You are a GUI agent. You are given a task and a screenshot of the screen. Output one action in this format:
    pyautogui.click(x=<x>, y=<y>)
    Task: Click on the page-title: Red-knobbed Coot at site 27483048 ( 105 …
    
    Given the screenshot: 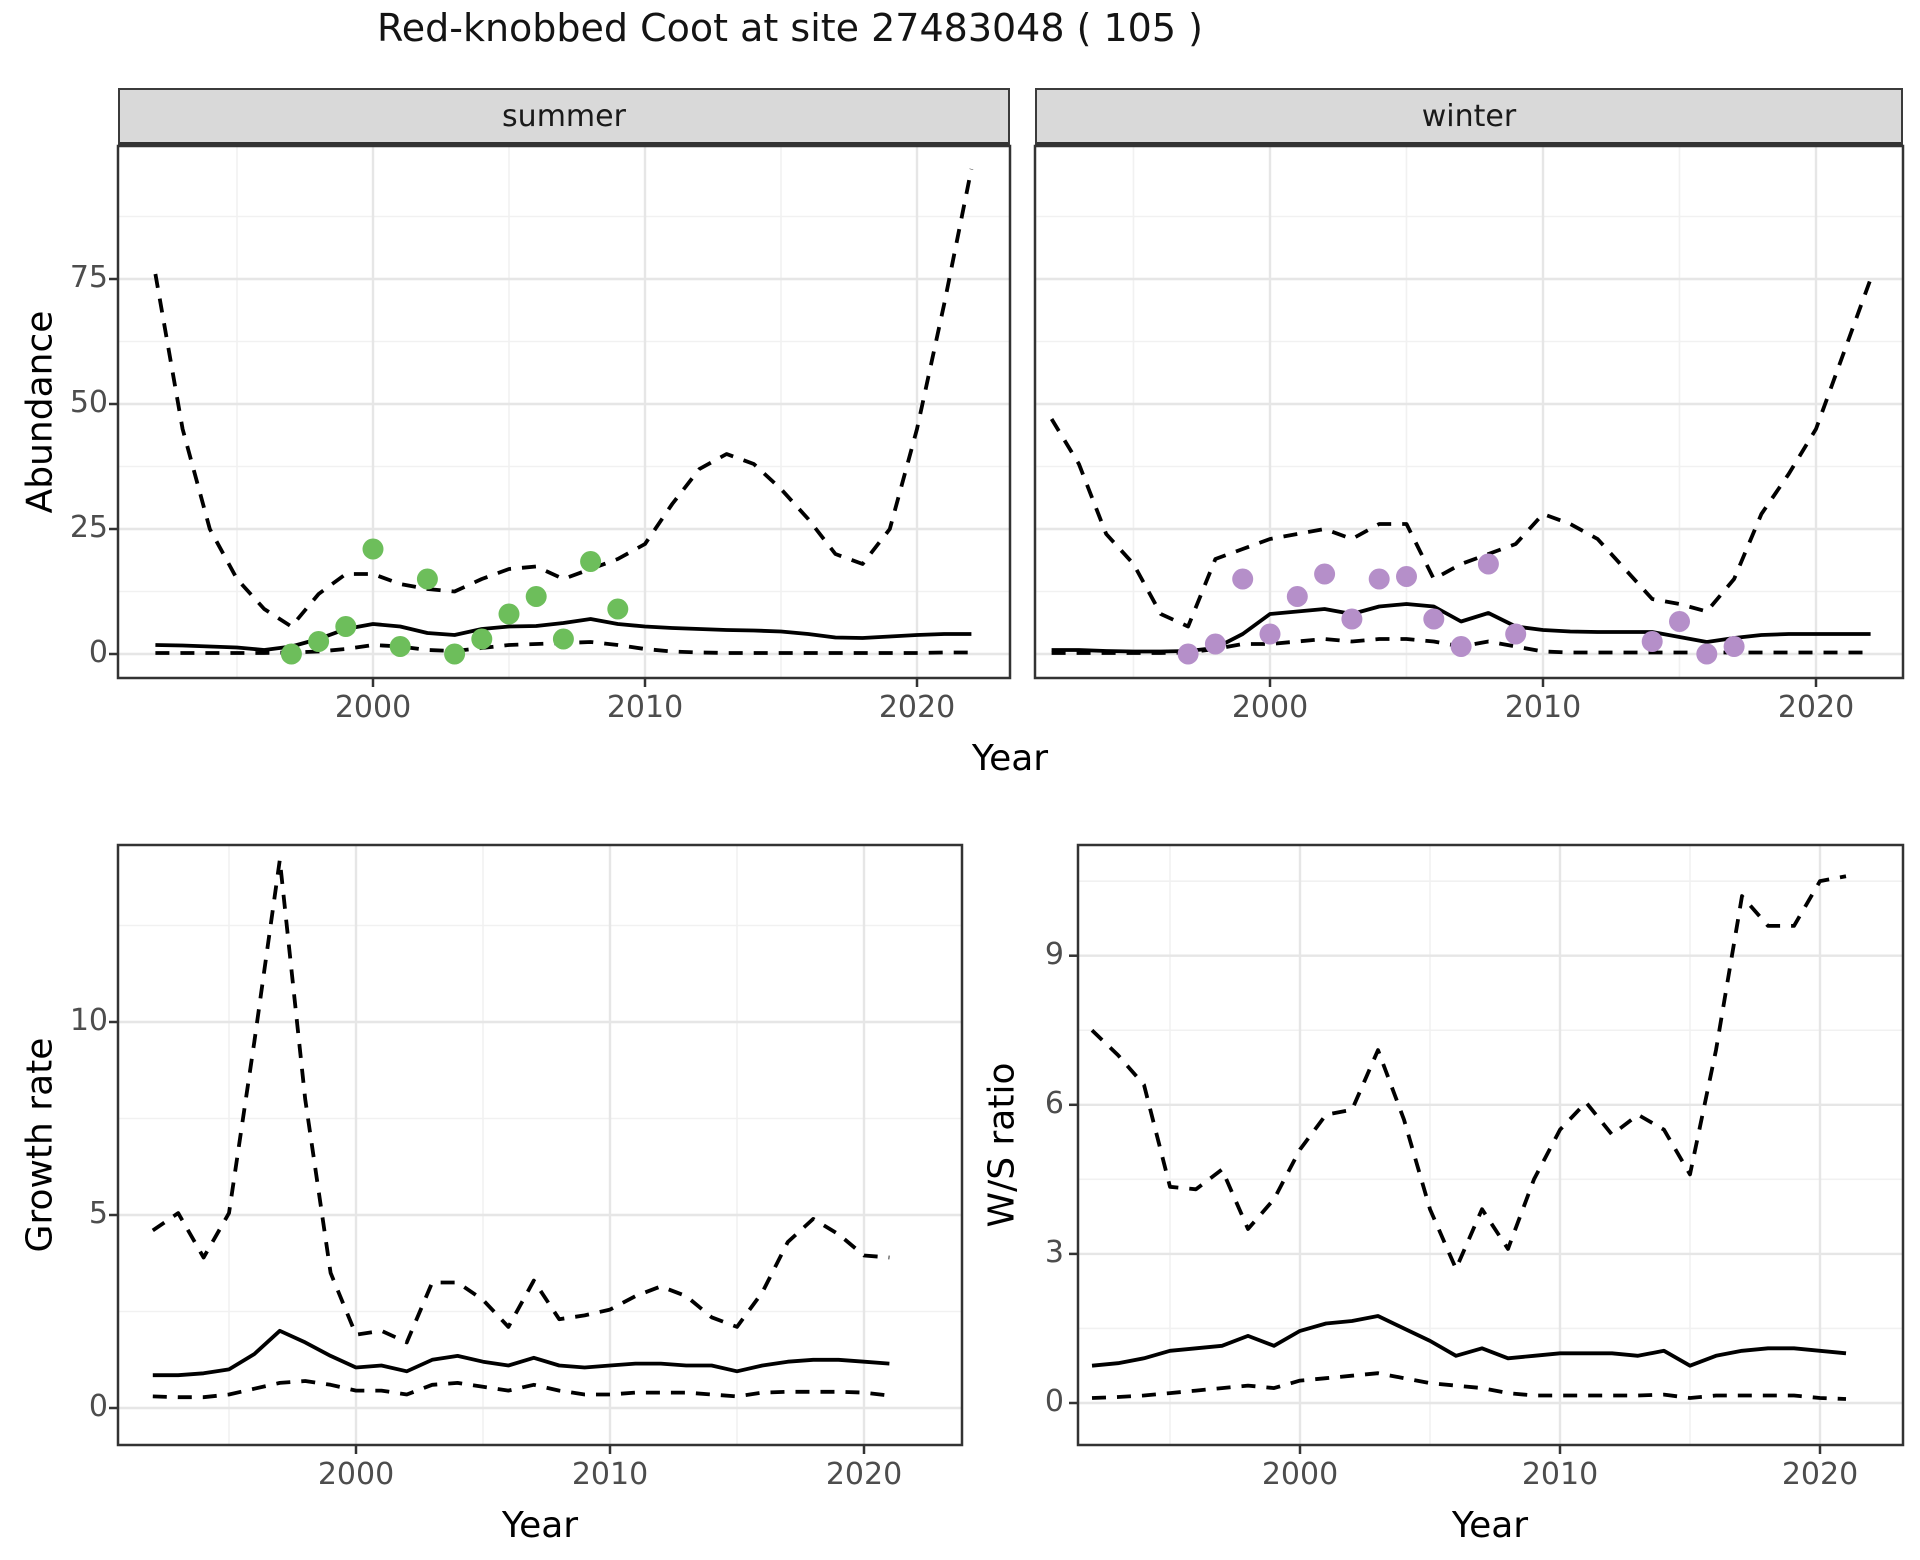 What is the action you would take?
    pyautogui.click(x=790, y=28)
    